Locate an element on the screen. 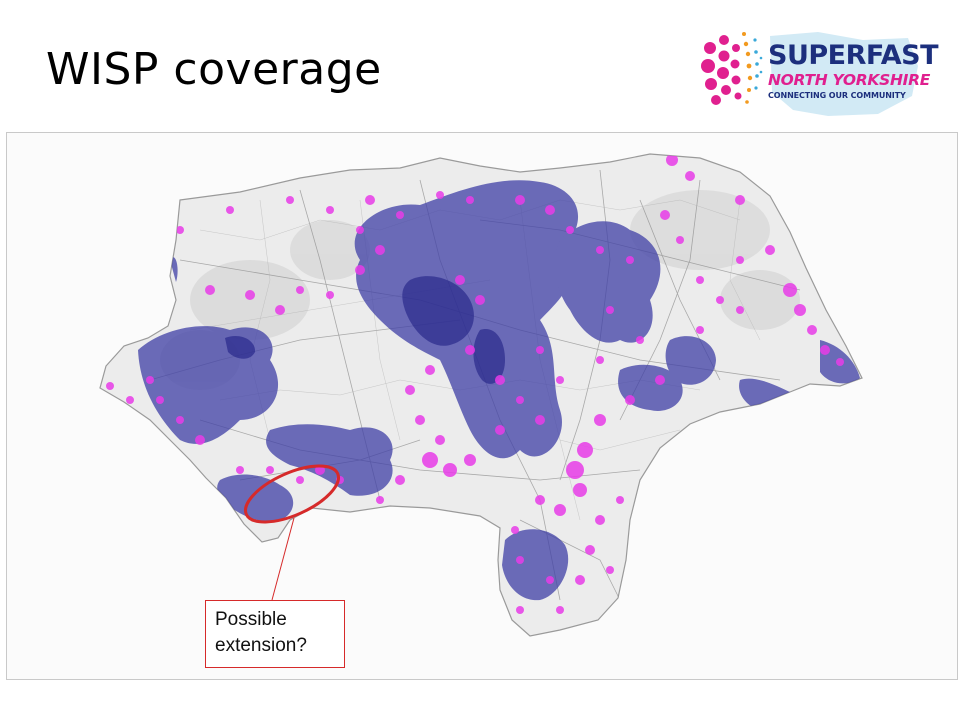  logo-superfast-text: SUPERFAST is located at coordinates (853, 55).